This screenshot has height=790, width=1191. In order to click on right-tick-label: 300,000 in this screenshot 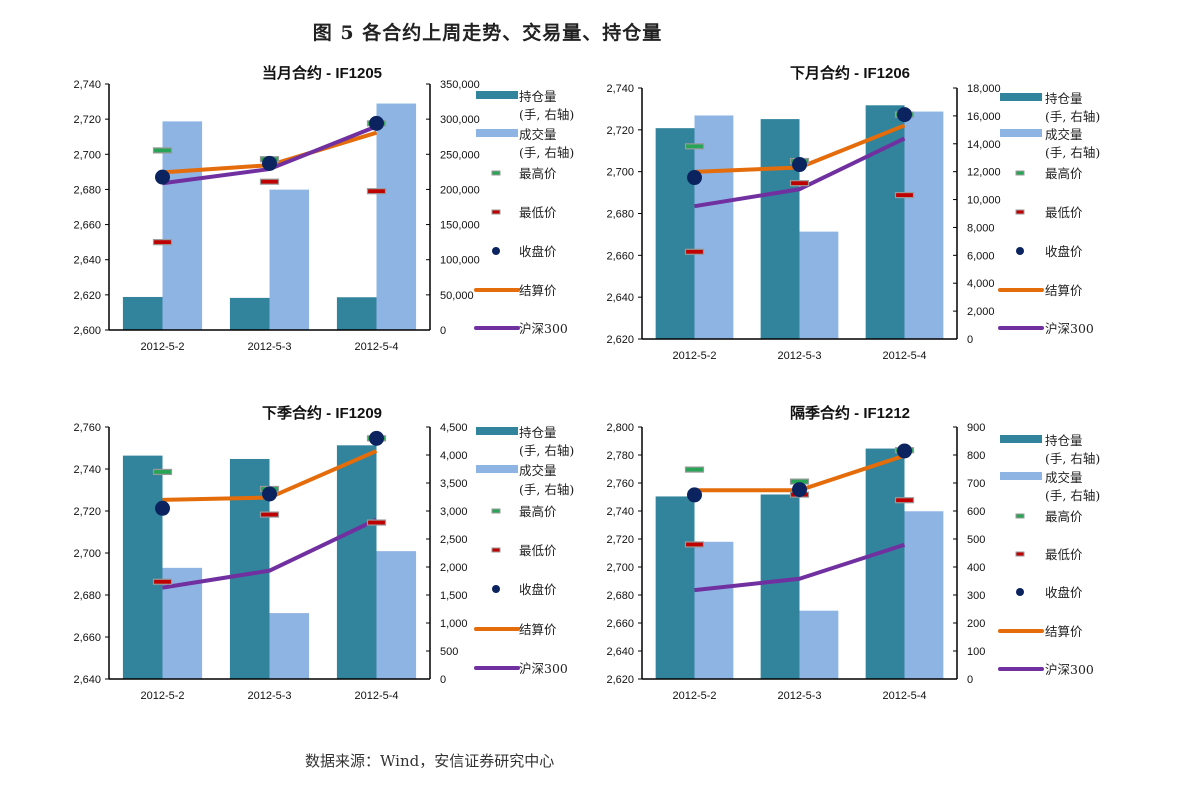, I will do `click(460, 120)`.